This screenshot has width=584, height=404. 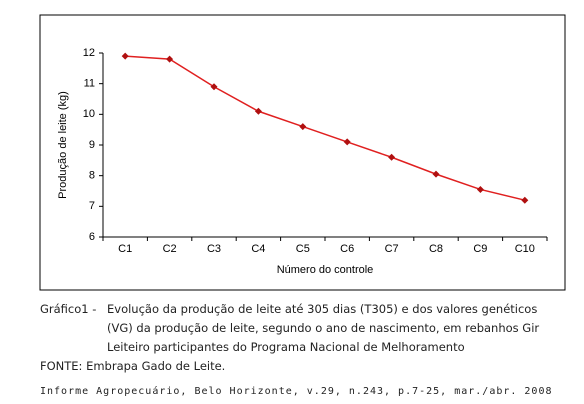 What do you see at coordinates (525, 249) in the screenshot?
I see `x-tick-label: C10` at bounding box center [525, 249].